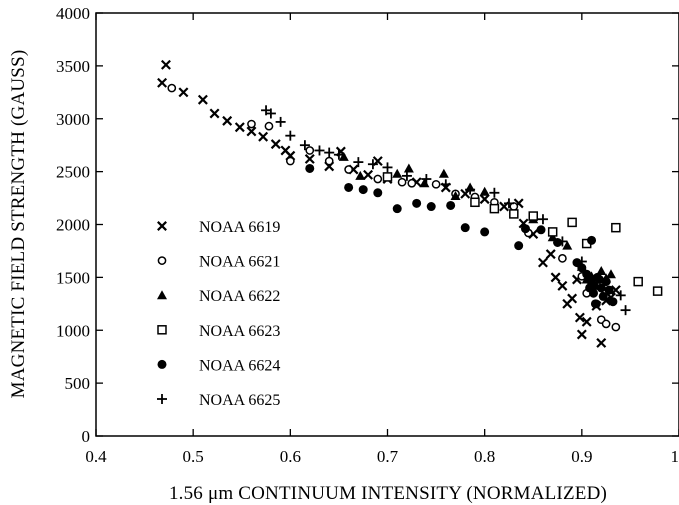 The width and height of the screenshot is (679, 505). Describe the element at coordinates (73, 172) in the screenshot. I see `y-tick-label: 2500` at that location.